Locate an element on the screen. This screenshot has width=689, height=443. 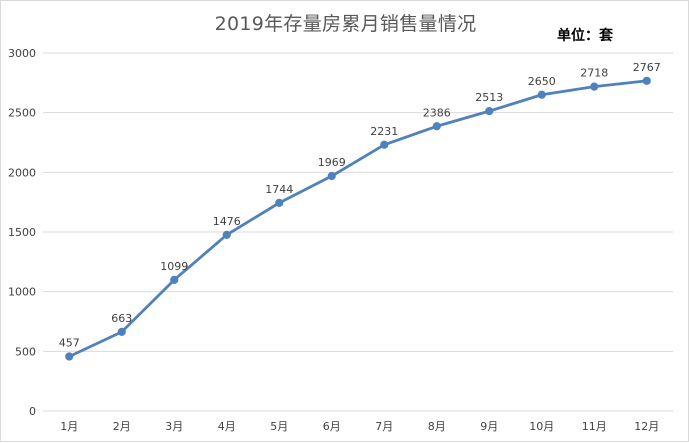
data-label: 2718 is located at coordinates (594, 73).